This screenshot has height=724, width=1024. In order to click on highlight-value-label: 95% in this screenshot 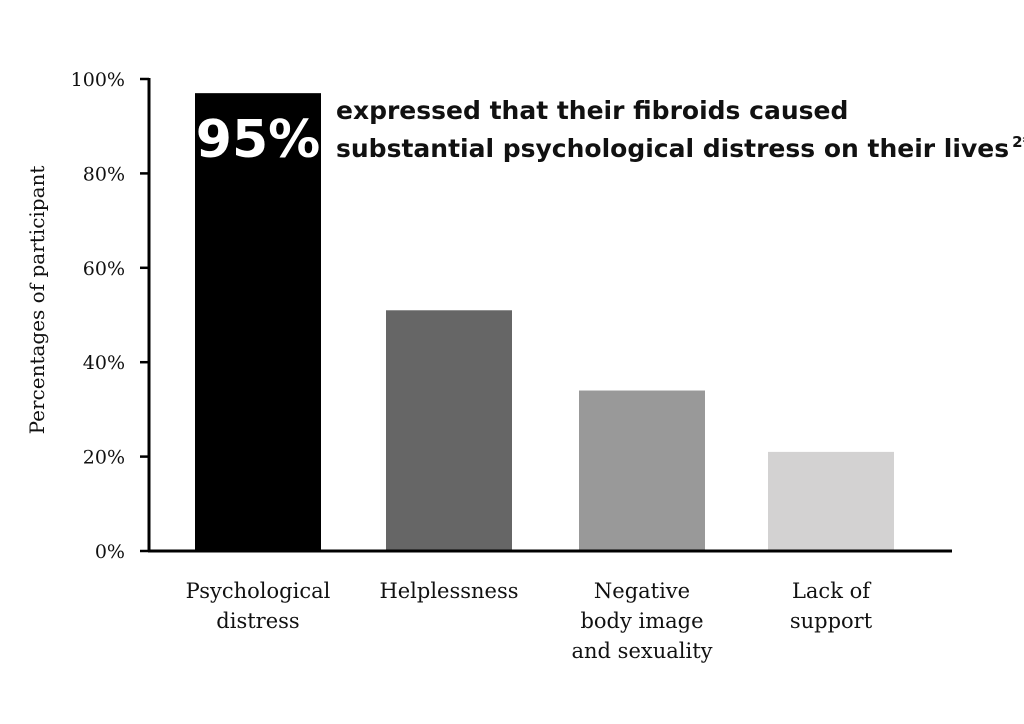, I will do `click(258, 140)`.